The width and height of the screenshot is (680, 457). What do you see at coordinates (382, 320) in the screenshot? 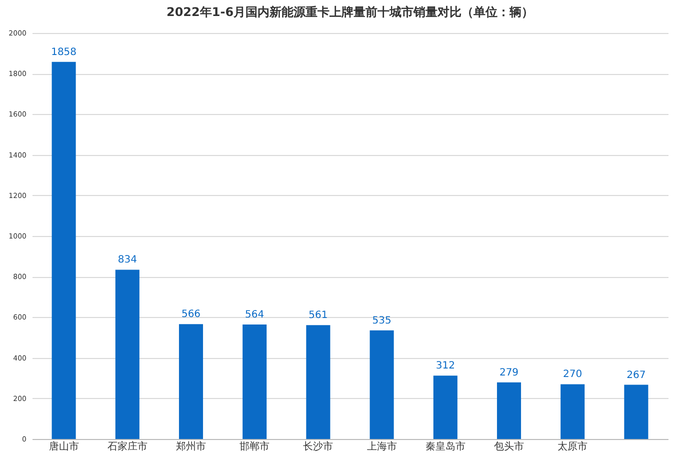
I see `data-label: 535` at bounding box center [382, 320].